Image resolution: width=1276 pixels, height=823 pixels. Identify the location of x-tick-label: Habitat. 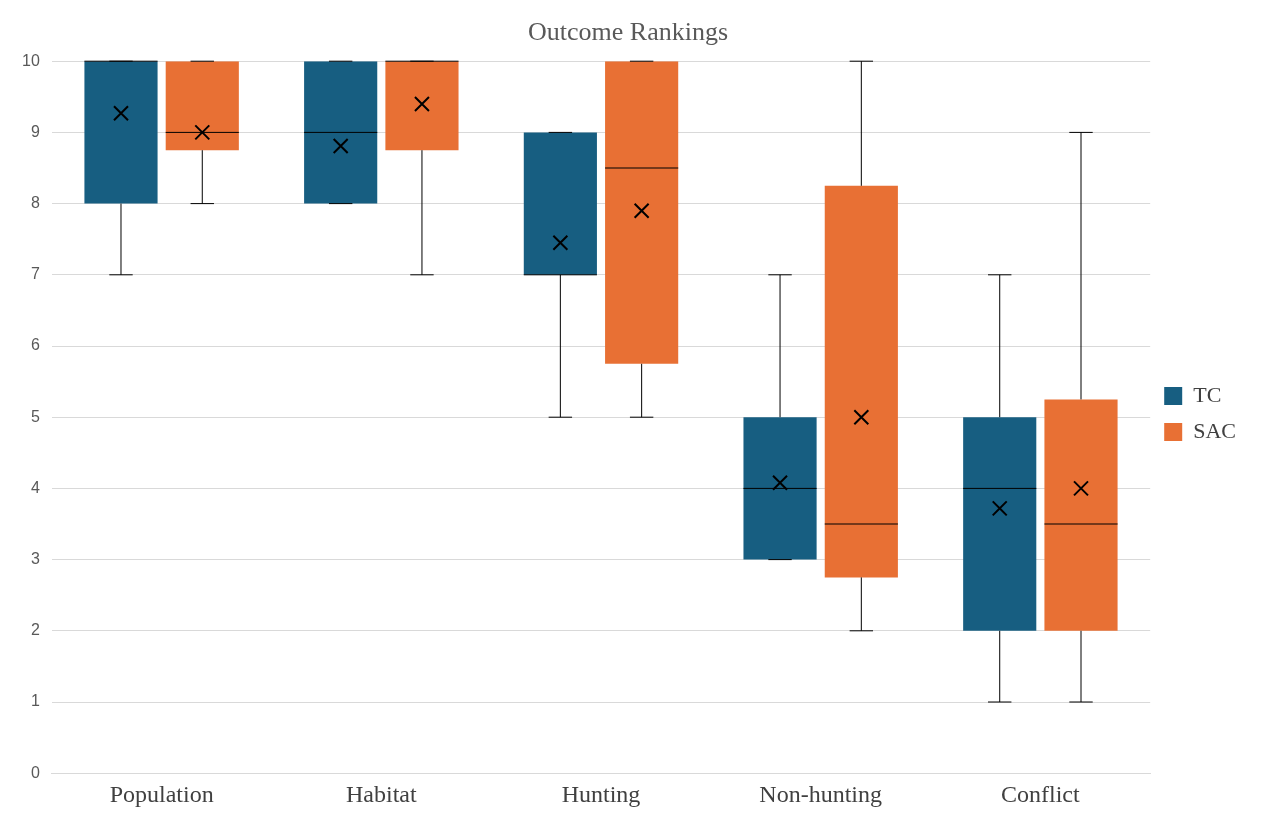
(381, 793).